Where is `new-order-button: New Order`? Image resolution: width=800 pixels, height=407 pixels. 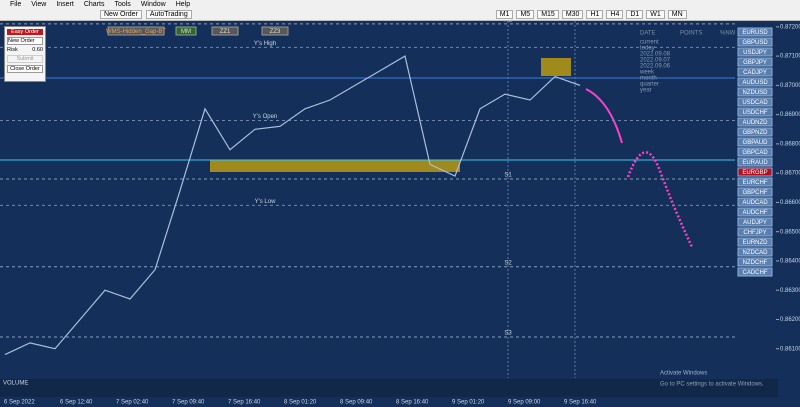
new-order-button: New Order is located at coordinates (121, 14).